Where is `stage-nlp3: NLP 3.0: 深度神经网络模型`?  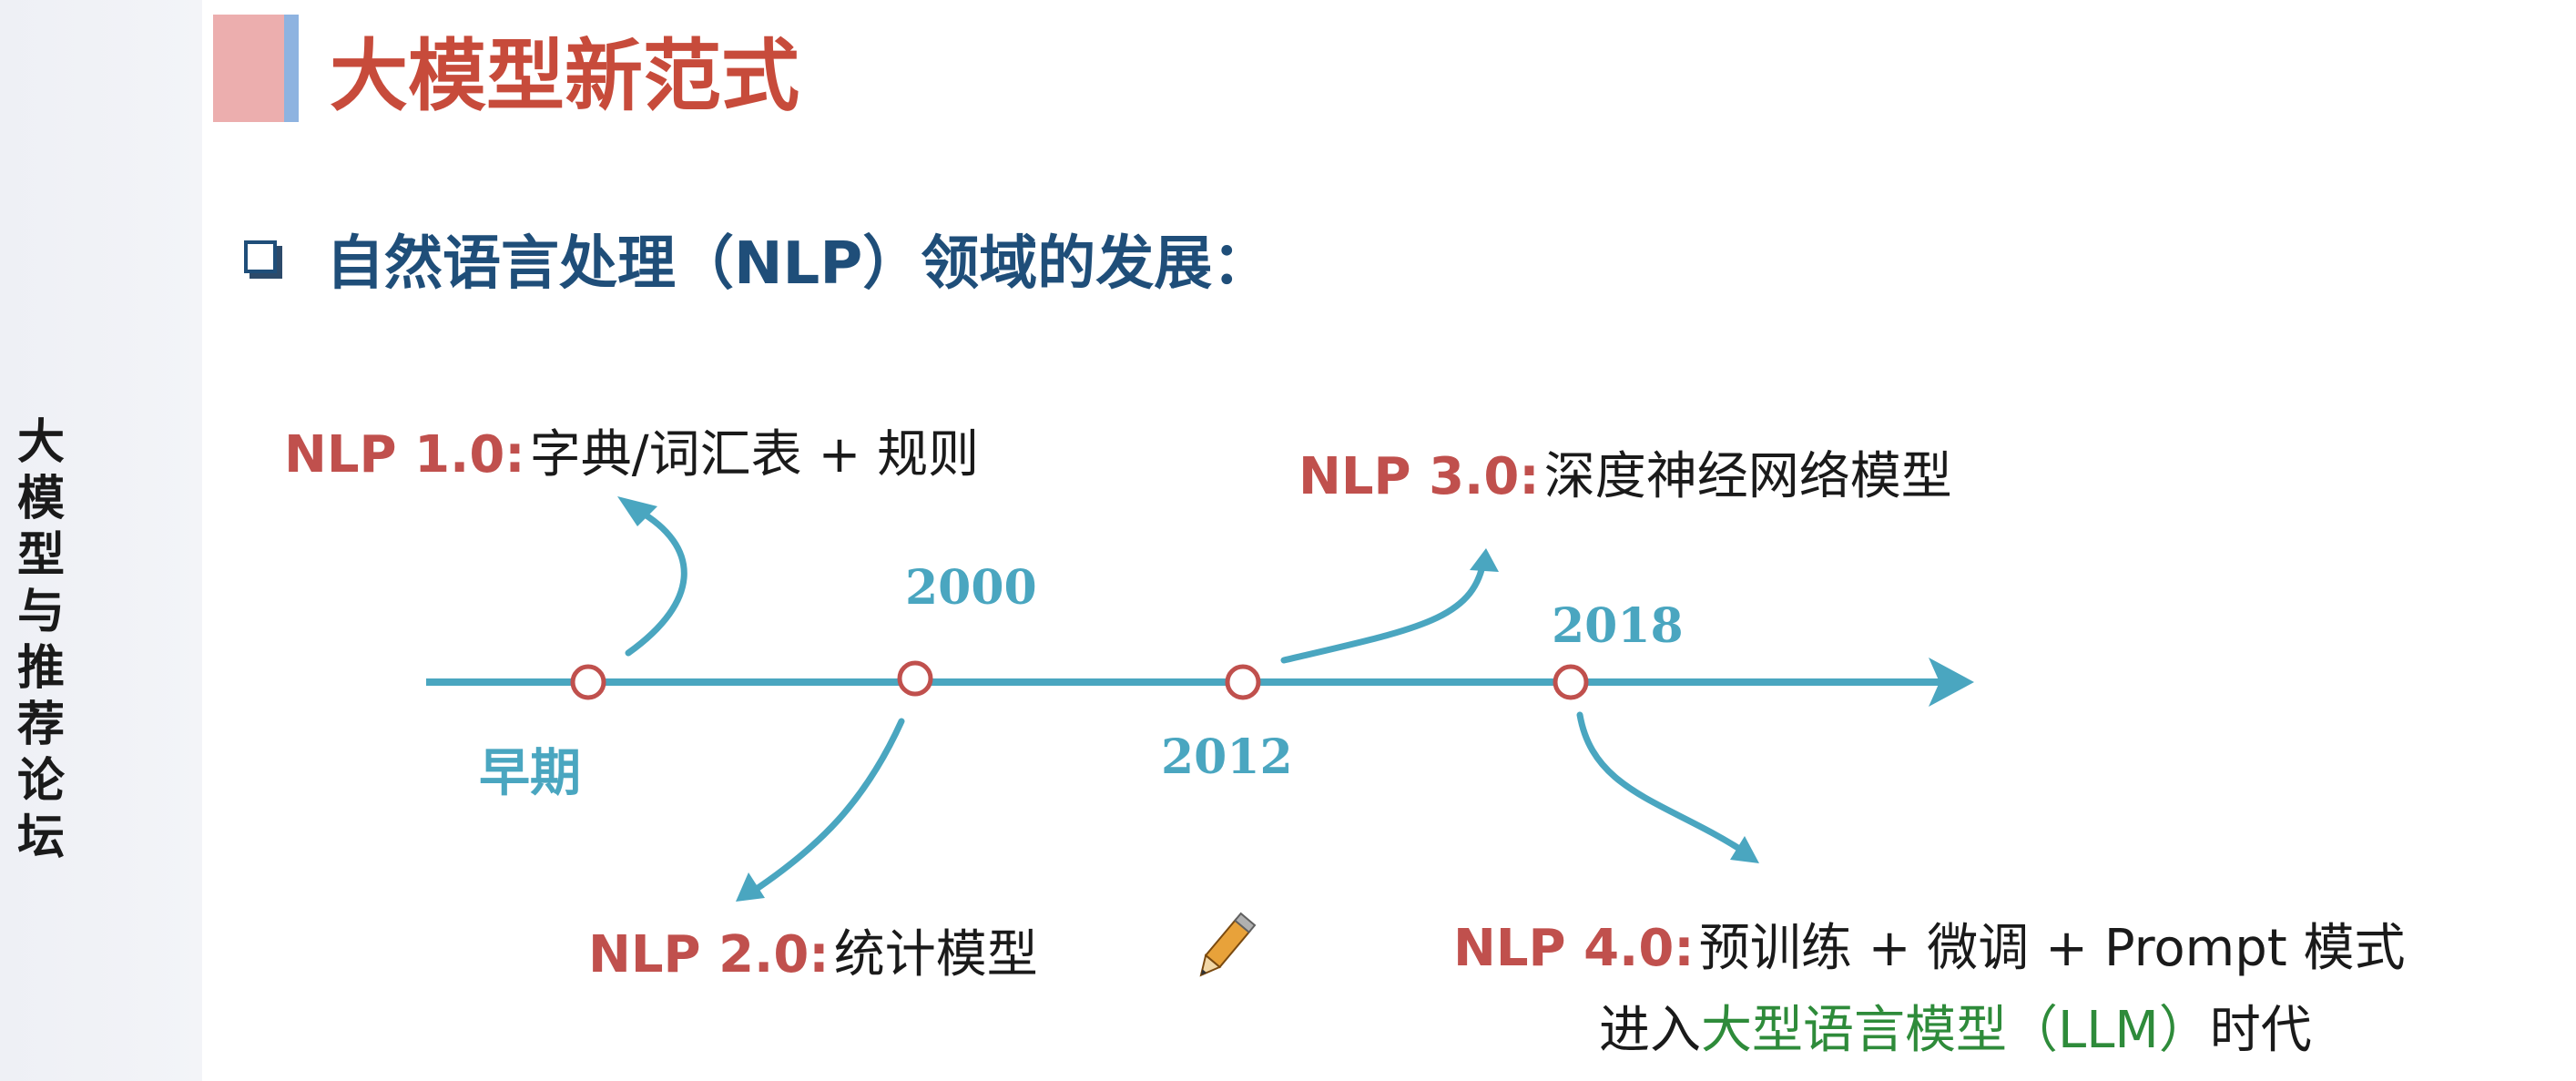 stage-nlp3: NLP 3.0: 深度神经网络模型 is located at coordinates (1625, 483).